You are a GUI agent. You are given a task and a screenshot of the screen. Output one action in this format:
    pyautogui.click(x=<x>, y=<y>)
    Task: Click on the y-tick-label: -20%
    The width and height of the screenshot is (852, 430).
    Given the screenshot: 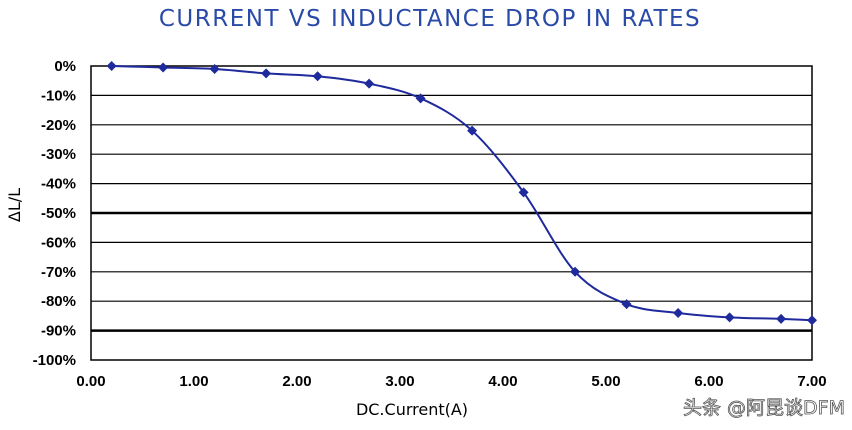 What is the action you would take?
    pyautogui.click(x=58, y=125)
    